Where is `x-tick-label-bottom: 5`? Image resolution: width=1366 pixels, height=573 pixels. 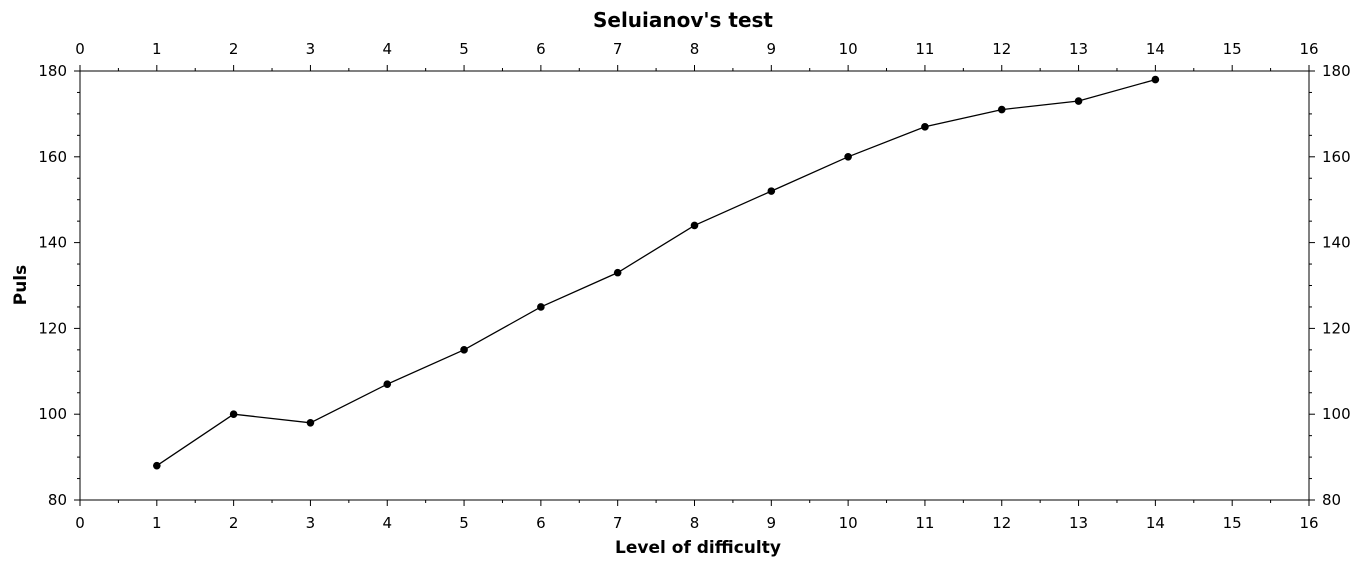 x-tick-label-bottom: 5 is located at coordinates (464, 523).